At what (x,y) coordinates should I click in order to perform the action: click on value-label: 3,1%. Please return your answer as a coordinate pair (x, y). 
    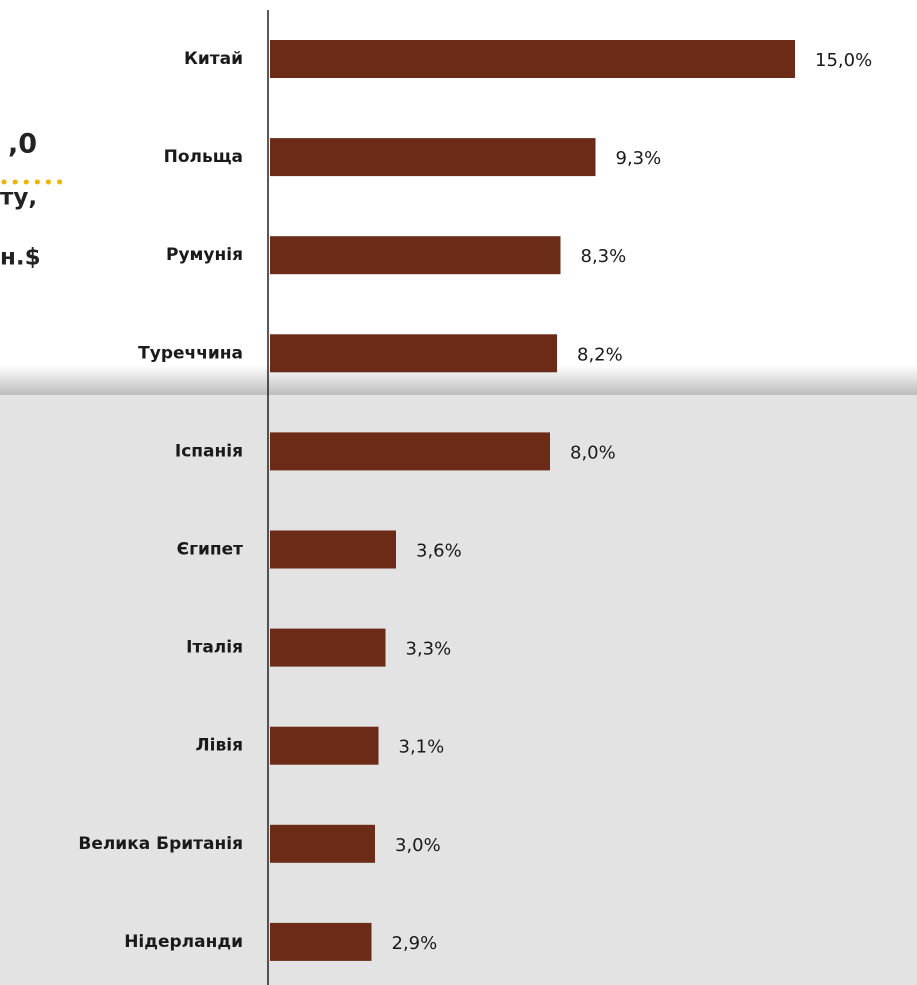
    Looking at the image, I should click on (422, 747).